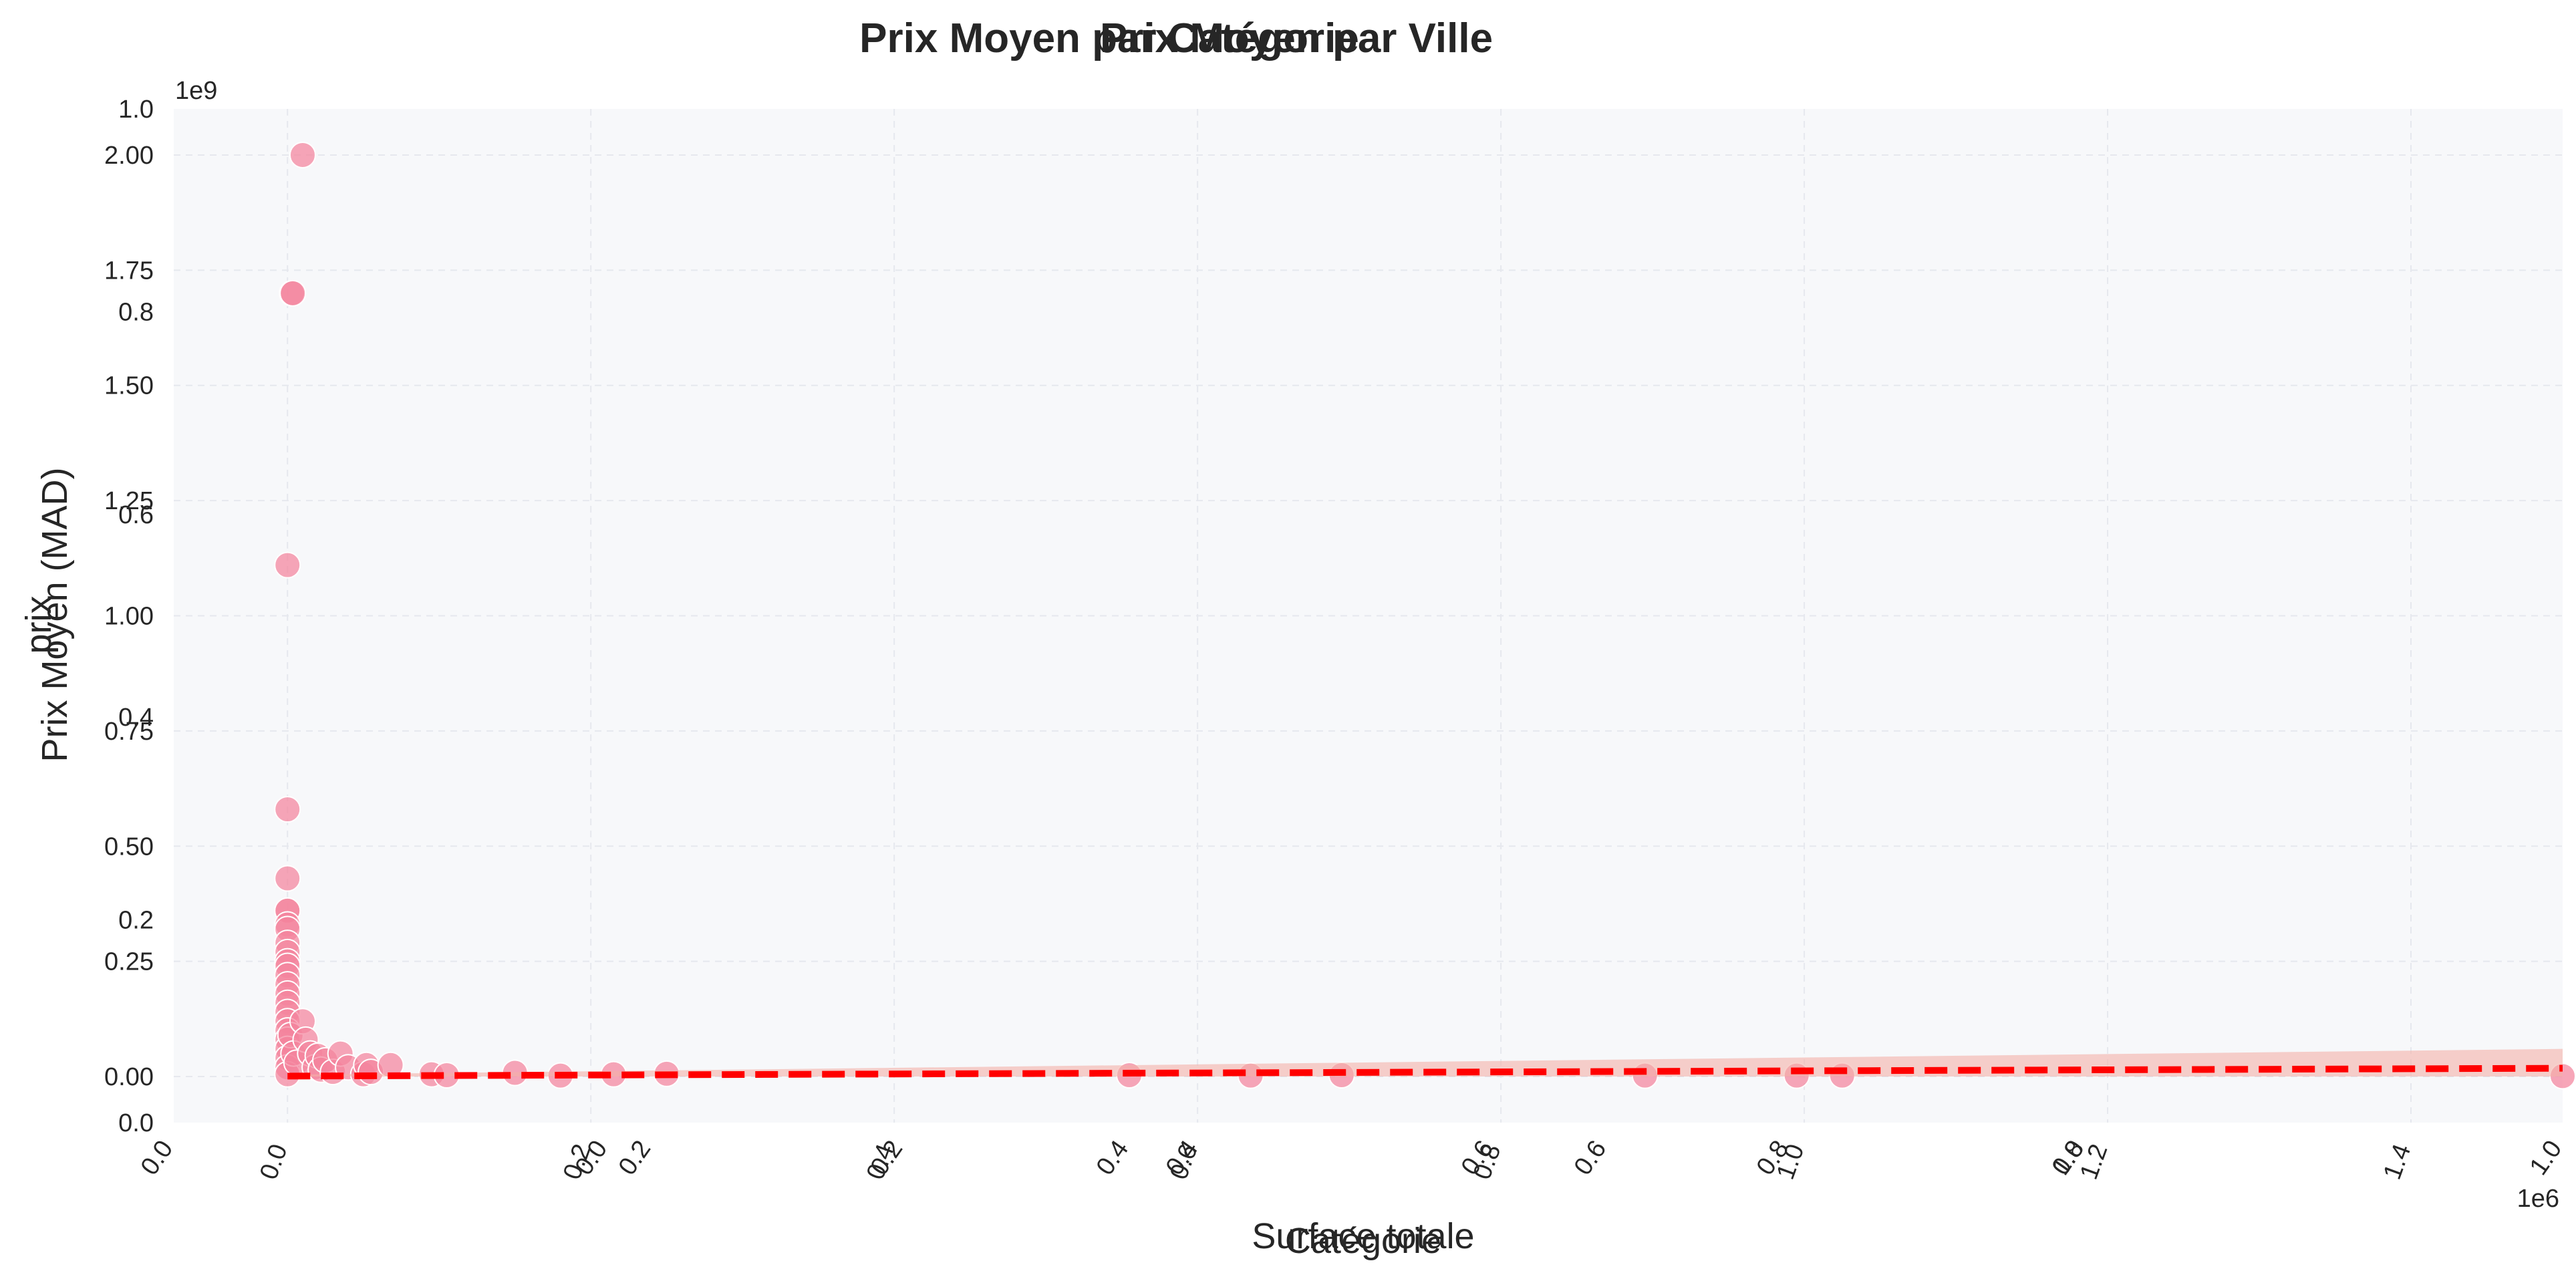  Describe the element at coordinates (129, 271) in the screenshot. I see `y-tick-label: 1.75` at that location.